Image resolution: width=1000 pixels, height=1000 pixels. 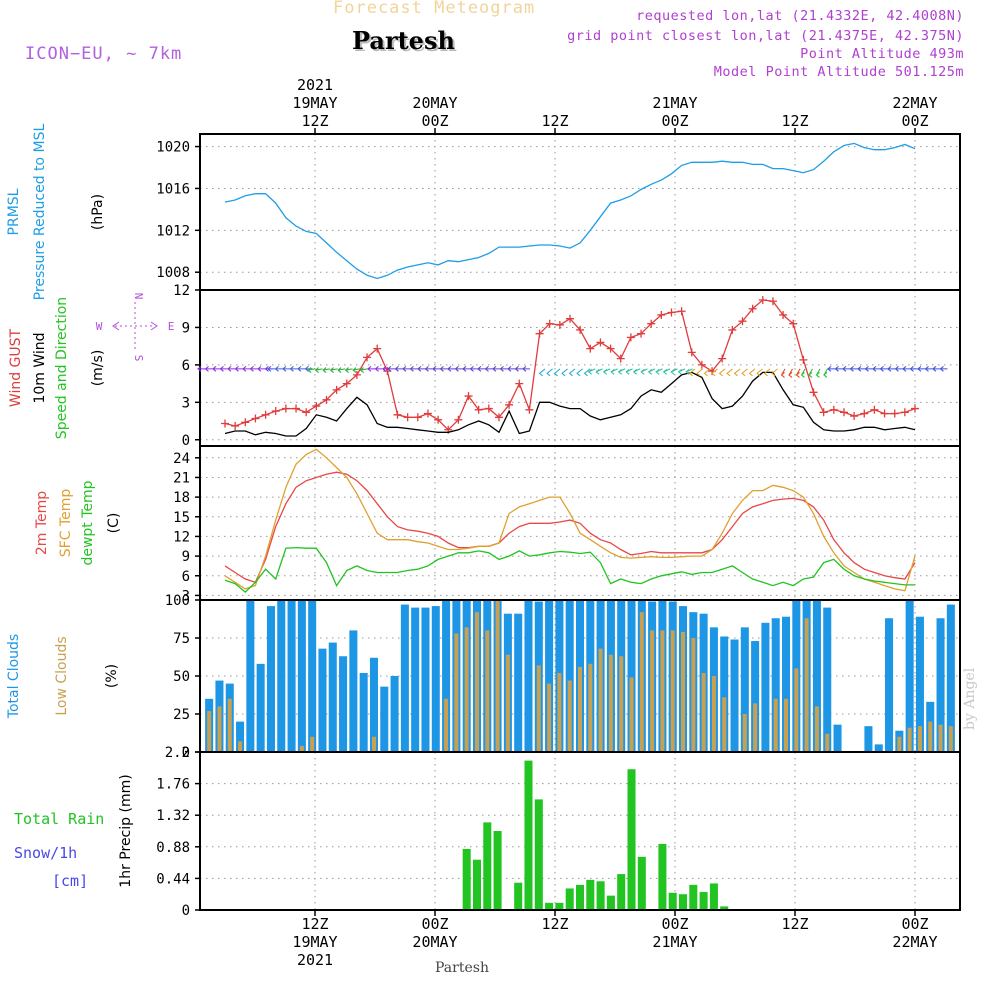 I want to click on top-axis-label: 22MAY, so click(x=914, y=103).